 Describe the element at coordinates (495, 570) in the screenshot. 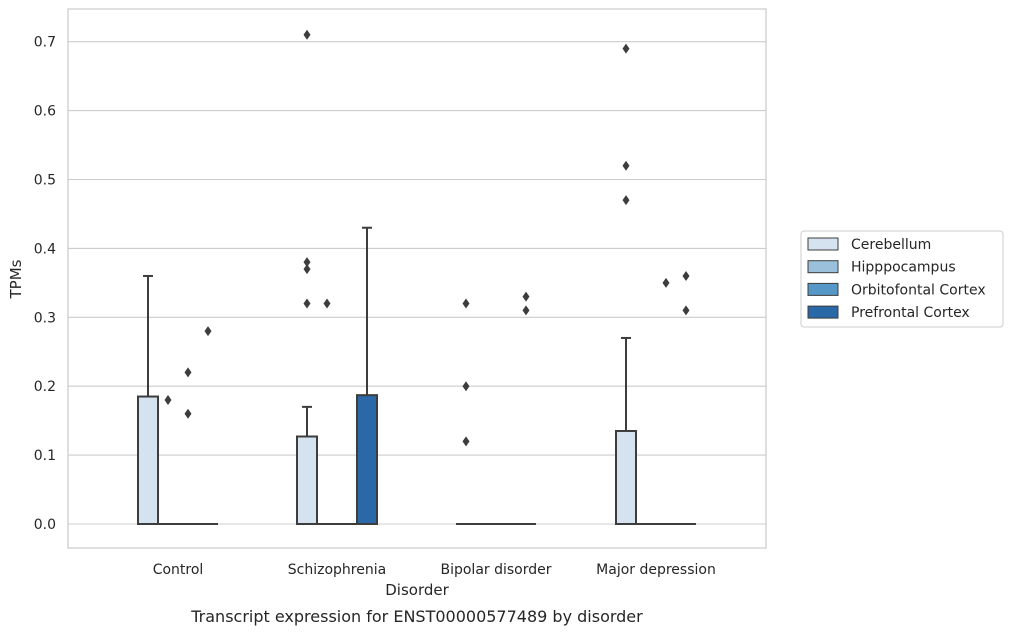

I see `x-tick-label: Bipolar disorder` at that location.